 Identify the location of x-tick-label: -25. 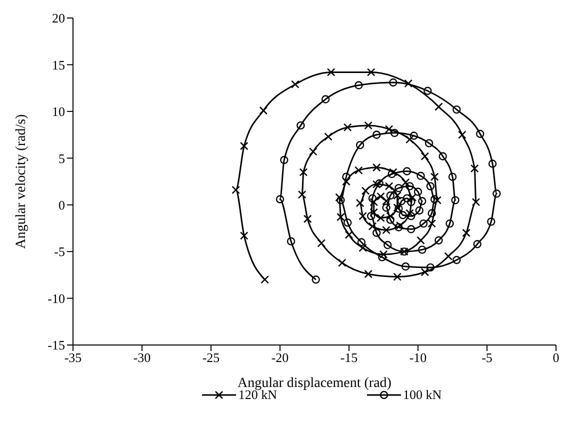
(211, 358).